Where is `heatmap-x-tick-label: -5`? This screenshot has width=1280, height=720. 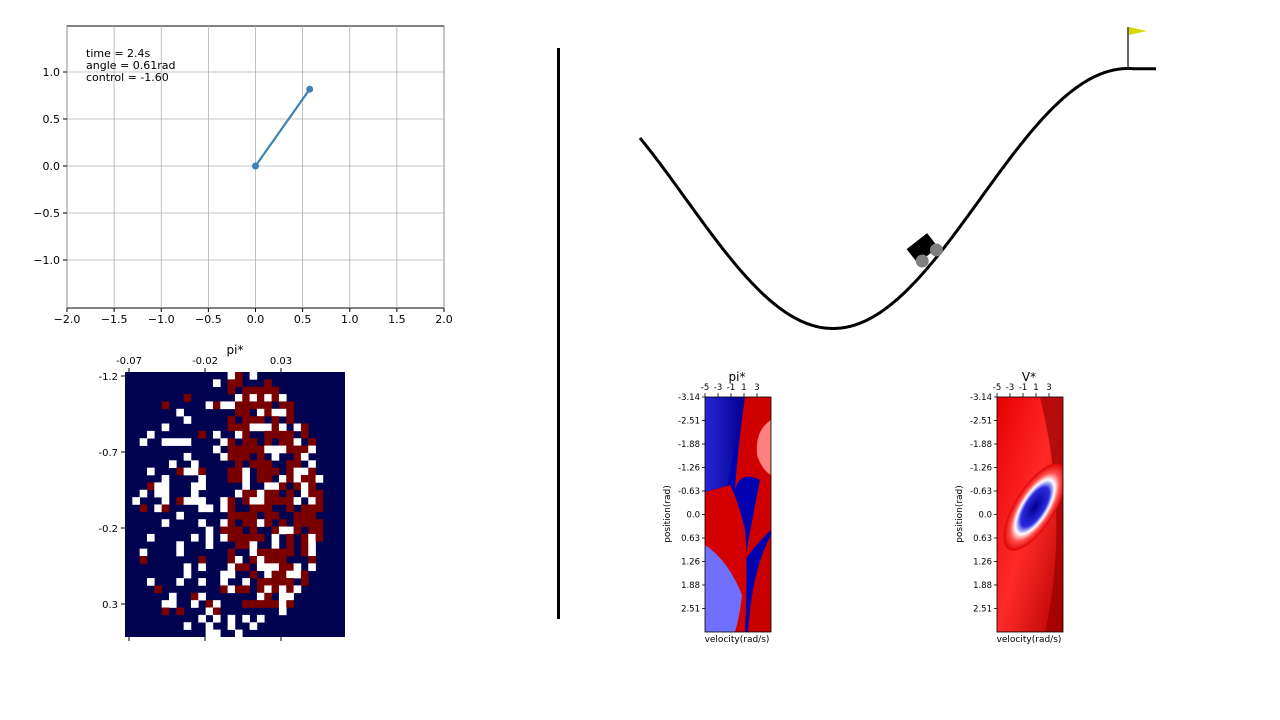
heatmap-x-tick-label: -5 is located at coordinates (997, 388).